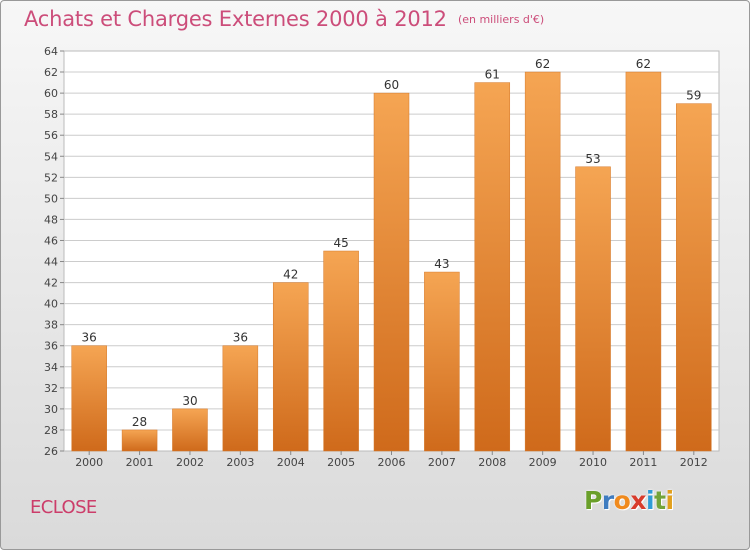 This screenshot has width=750, height=550. Describe the element at coordinates (492, 75) in the screenshot. I see `data-label-2008: 61` at that location.